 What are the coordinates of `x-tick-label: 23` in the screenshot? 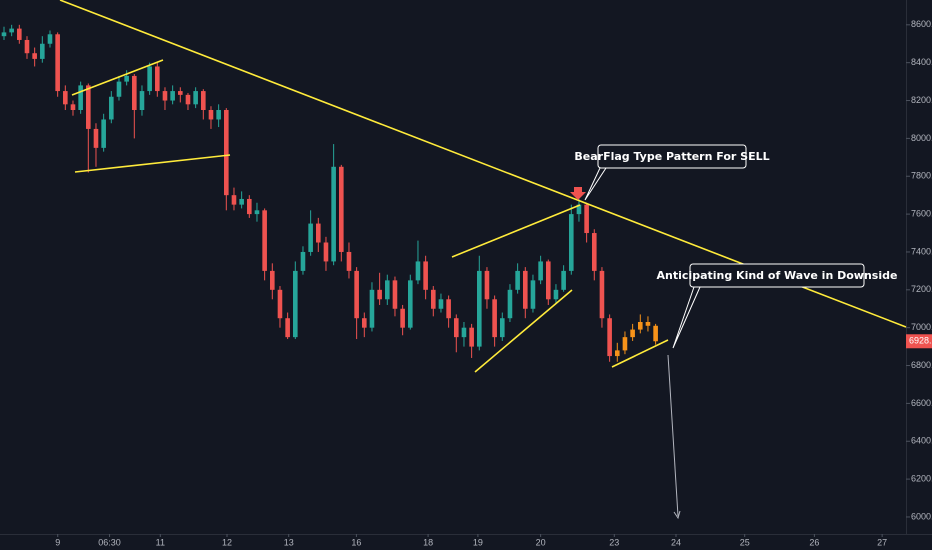 It's located at (614, 542).